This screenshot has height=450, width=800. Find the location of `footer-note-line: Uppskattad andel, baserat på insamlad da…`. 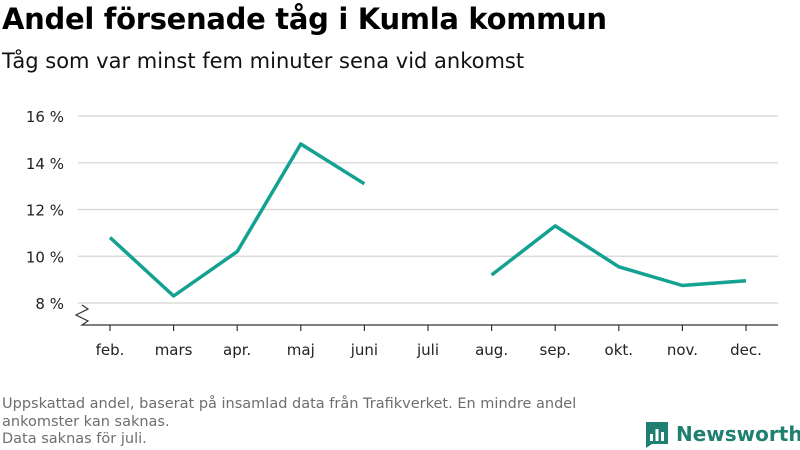

footer-note-line: Uppskattad andel, baserat på insamlad da… is located at coordinates (289, 404).